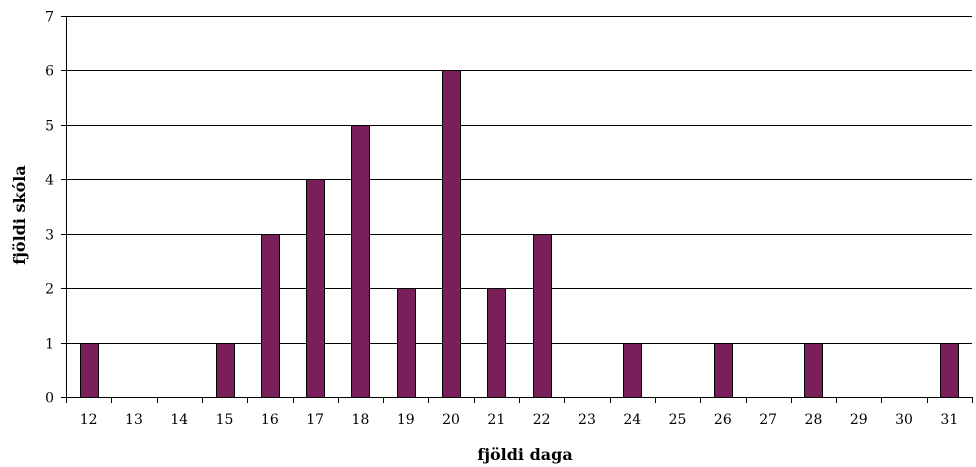 This screenshot has width=976, height=467. What do you see at coordinates (49, 290) in the screenshot?
I see `y-tick-label: 2` at bounding box center [49, 290].